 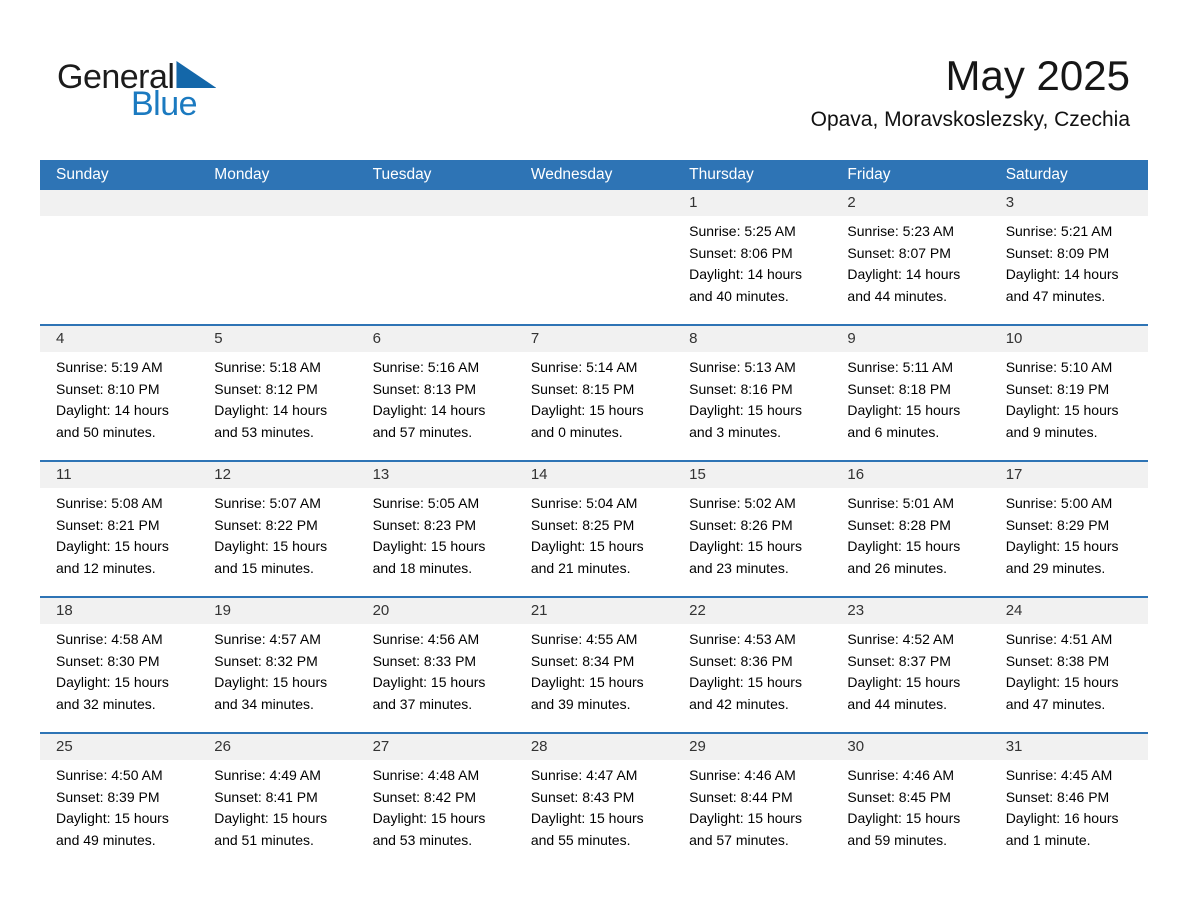 I want to click on sunrise-text: Sunrise: 5:08 AM, so click(x=109, y=503).